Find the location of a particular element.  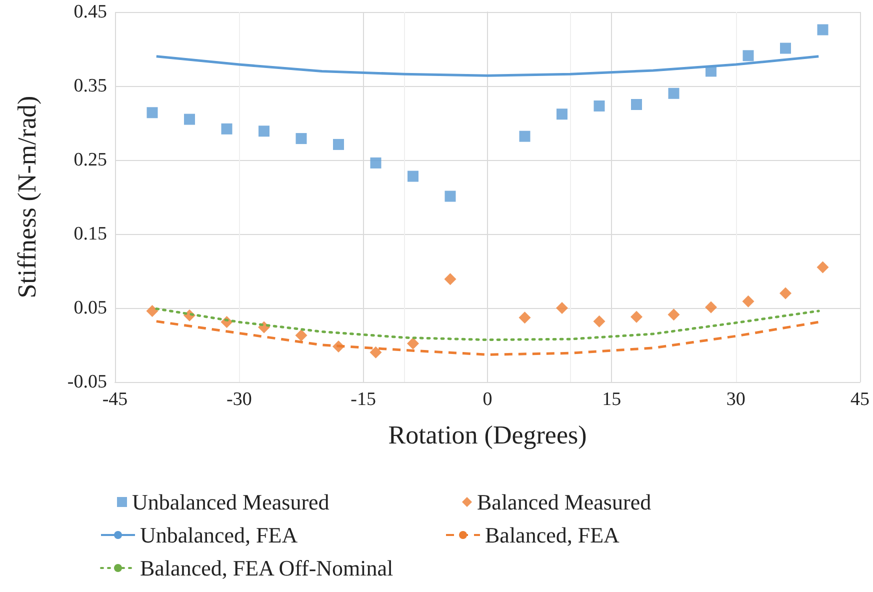

legend-label: Balanced, FEA is located at coordinates (552, 535).